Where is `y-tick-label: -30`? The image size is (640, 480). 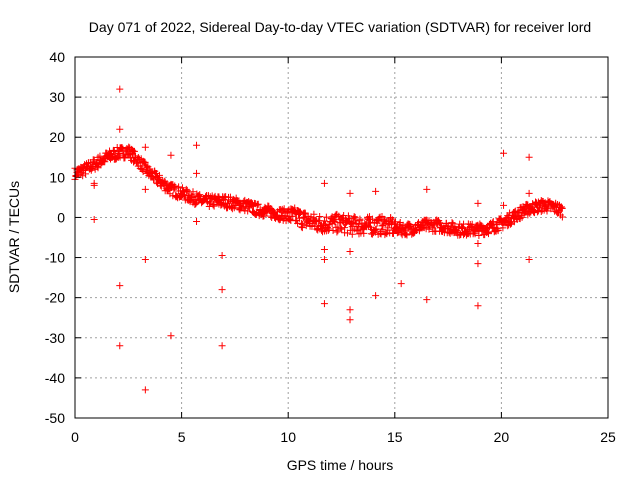 y-tick-label: -30 is located at coordinates (55, 338).